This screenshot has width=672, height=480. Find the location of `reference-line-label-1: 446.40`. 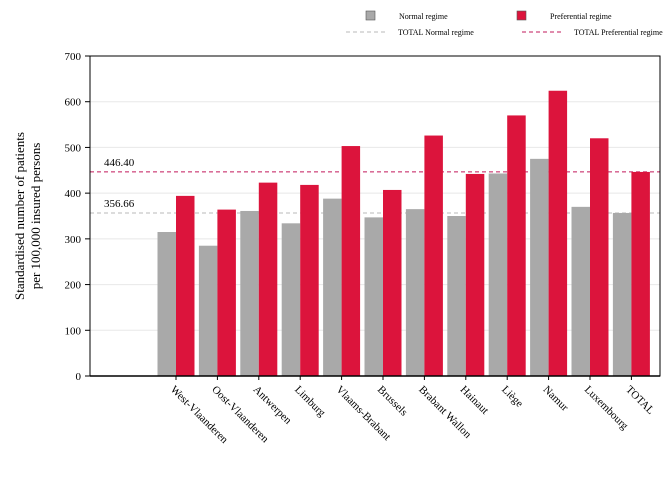

reference-line-label-1: 446.40 is located at coordinates (119, 163).